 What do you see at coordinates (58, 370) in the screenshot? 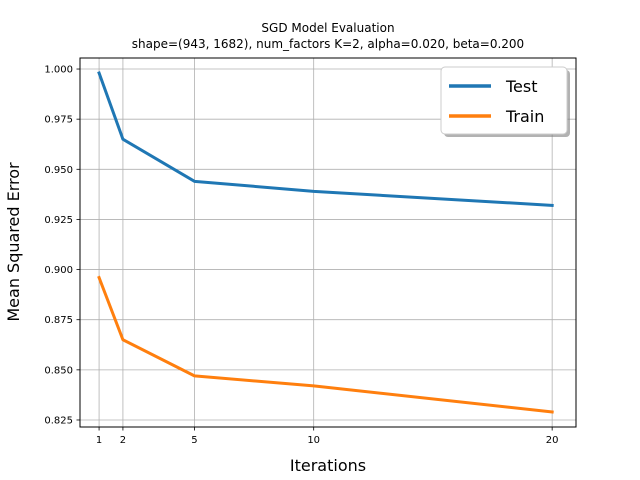
I see `y-tick-label: 0.850` at bounding box center [58, 370].